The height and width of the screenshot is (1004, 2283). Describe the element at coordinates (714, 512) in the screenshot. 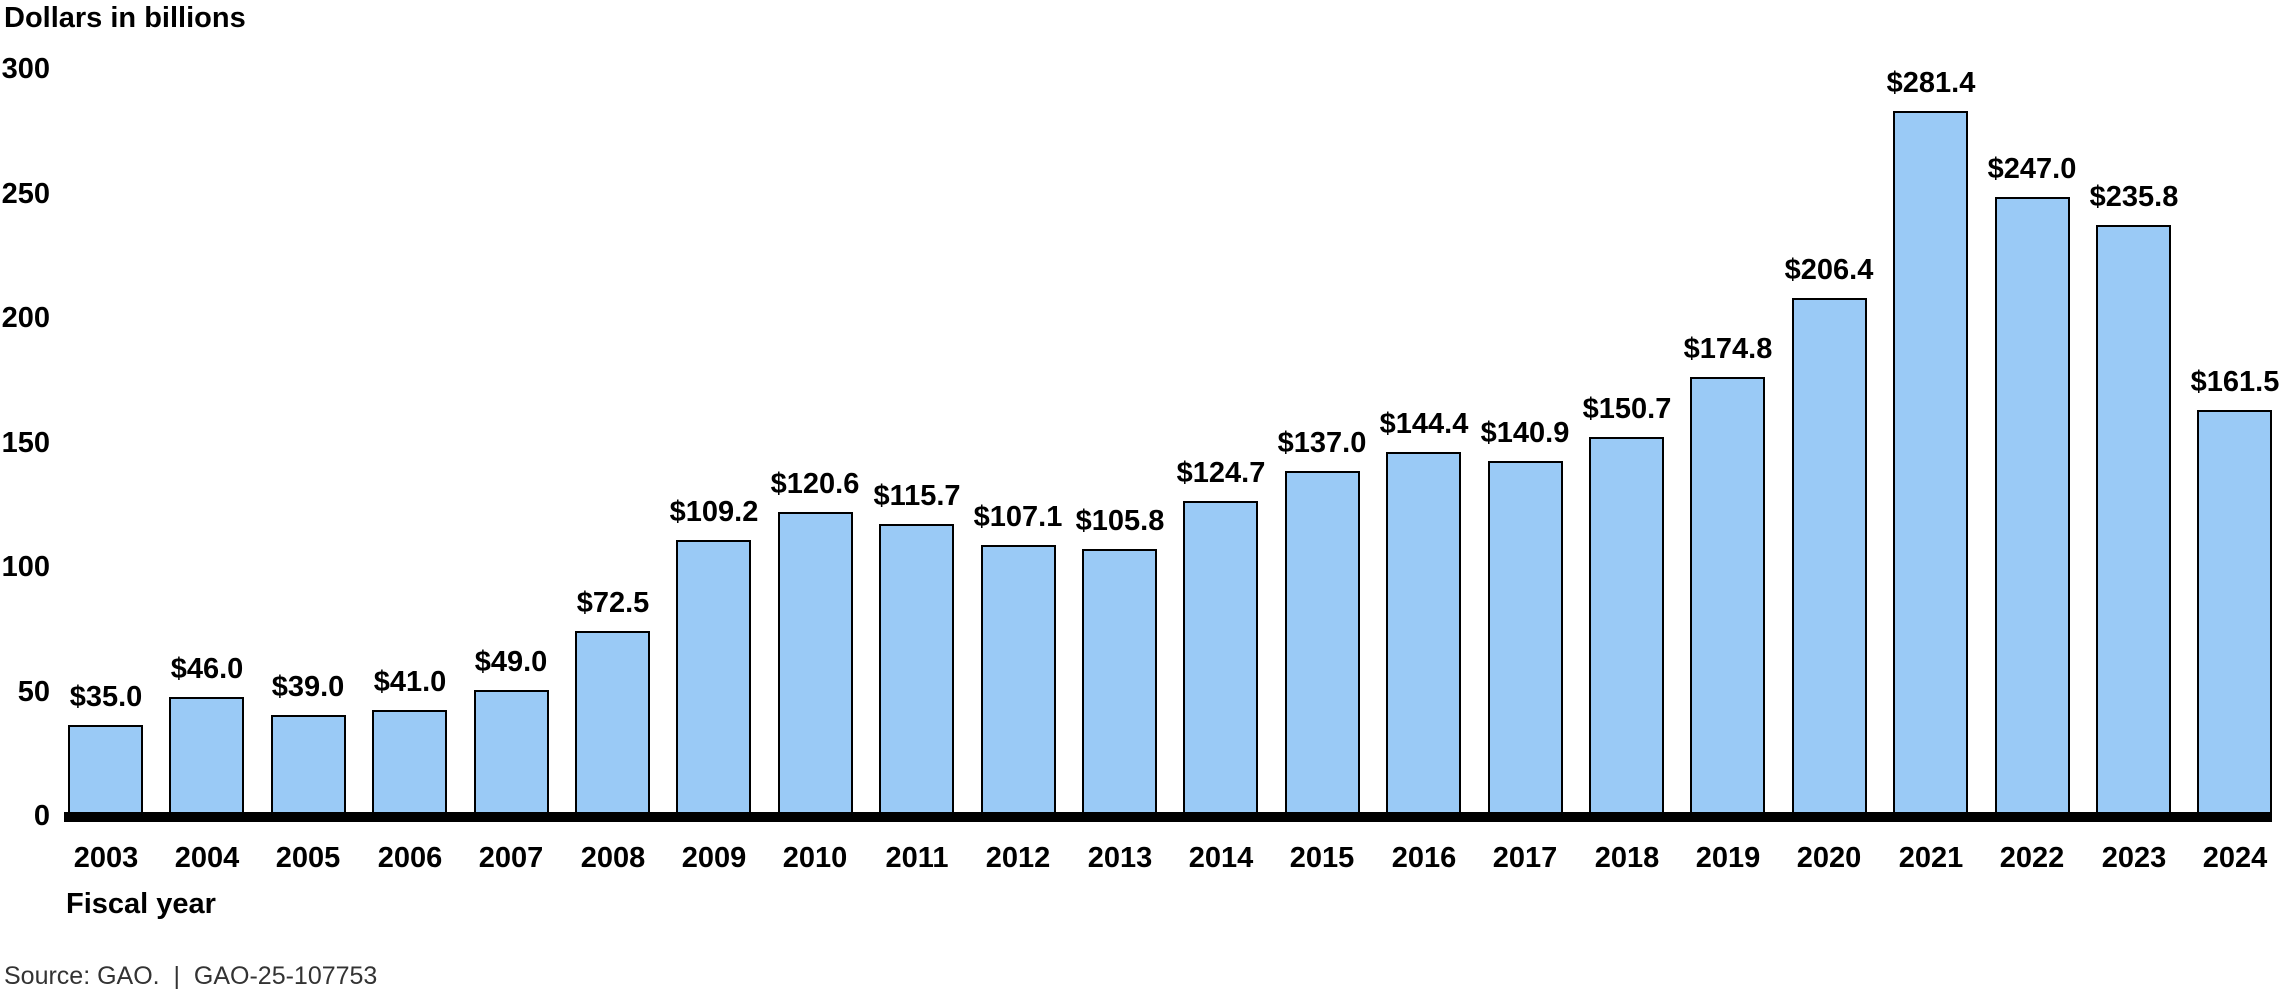

I see `bar-value-label: $109.2` at that location.